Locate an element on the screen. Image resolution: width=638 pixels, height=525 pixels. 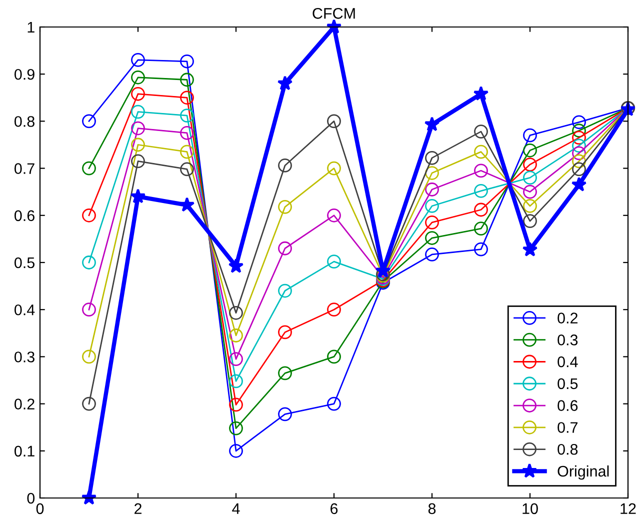
legend-label: 0.3 is located at coordinates (568, 340).